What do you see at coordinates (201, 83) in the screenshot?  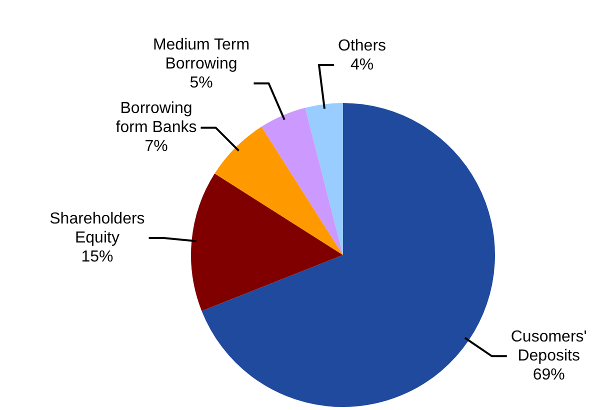 I see `data-label: 5%` at bounding box center [201, 83].